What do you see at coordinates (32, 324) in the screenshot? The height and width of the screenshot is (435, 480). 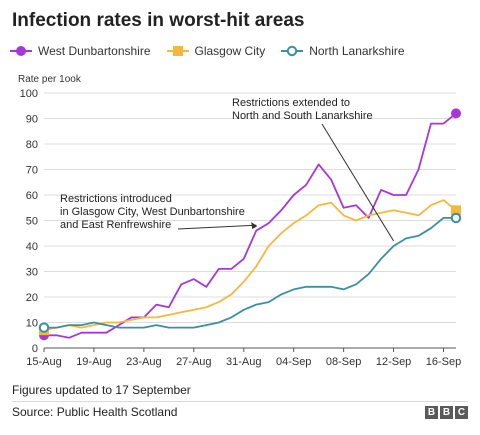 I see `y-tick-label: 10` at bounding box center [32, 324].